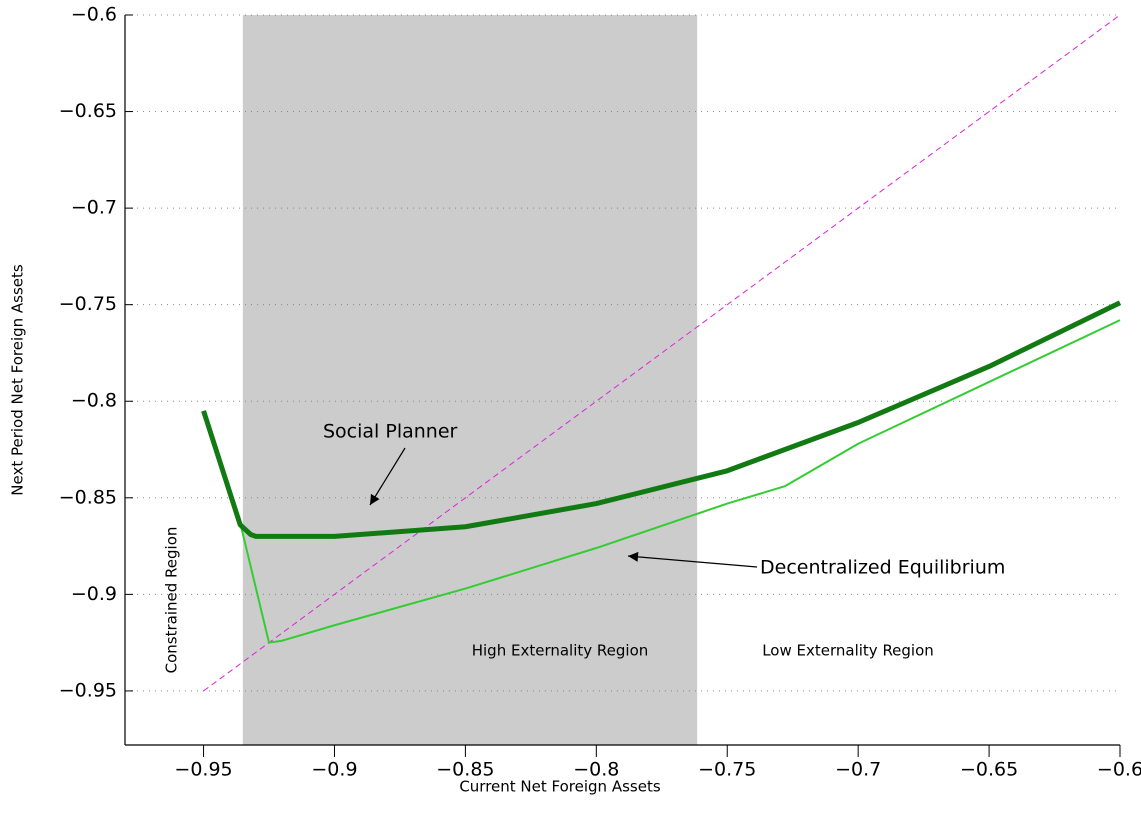 This screenshot has height=824, width=1141. What do you see at coordinates (88, 497) in the screenshot?
I see `y-tick-label: −0.85` at bounding box center [88, 497].